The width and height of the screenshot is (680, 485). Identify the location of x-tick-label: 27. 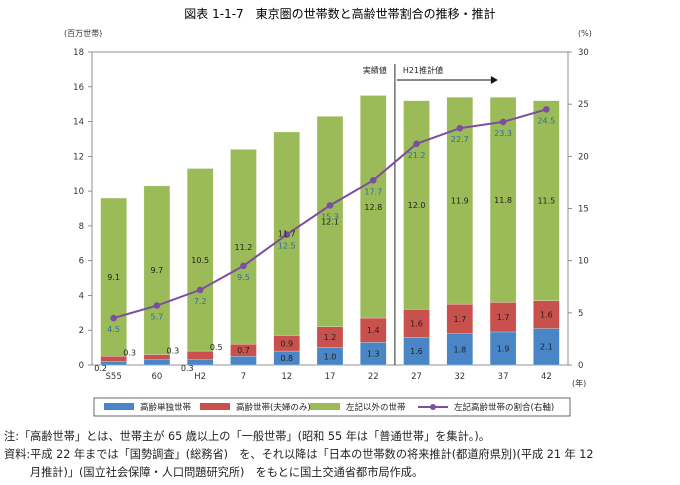
(416, 377).